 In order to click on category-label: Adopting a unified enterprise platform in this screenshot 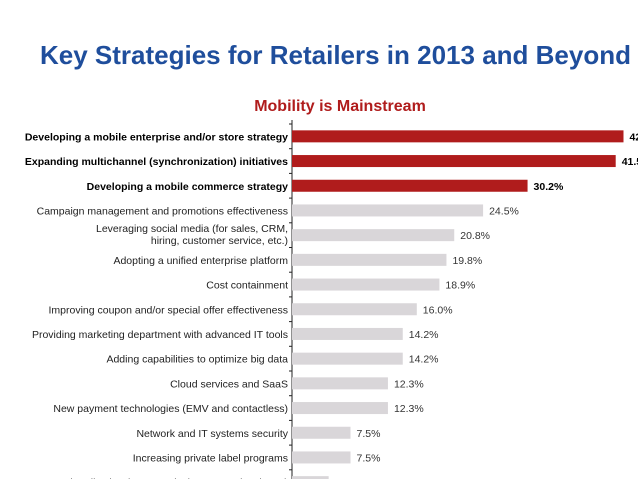, I will do `click(200, 261)`.